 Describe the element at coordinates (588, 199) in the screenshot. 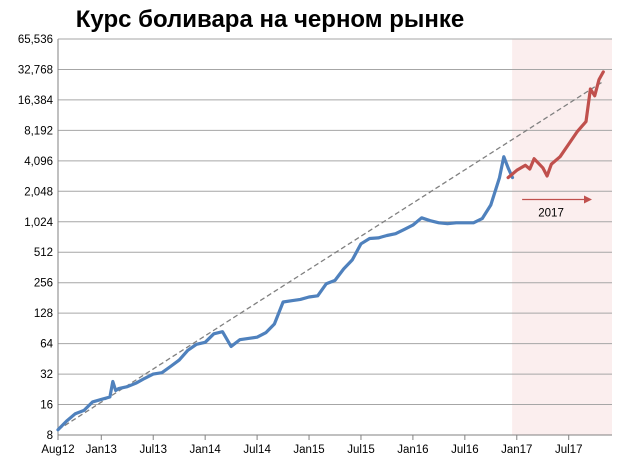

I see `annotation-arrow-head` at that location.